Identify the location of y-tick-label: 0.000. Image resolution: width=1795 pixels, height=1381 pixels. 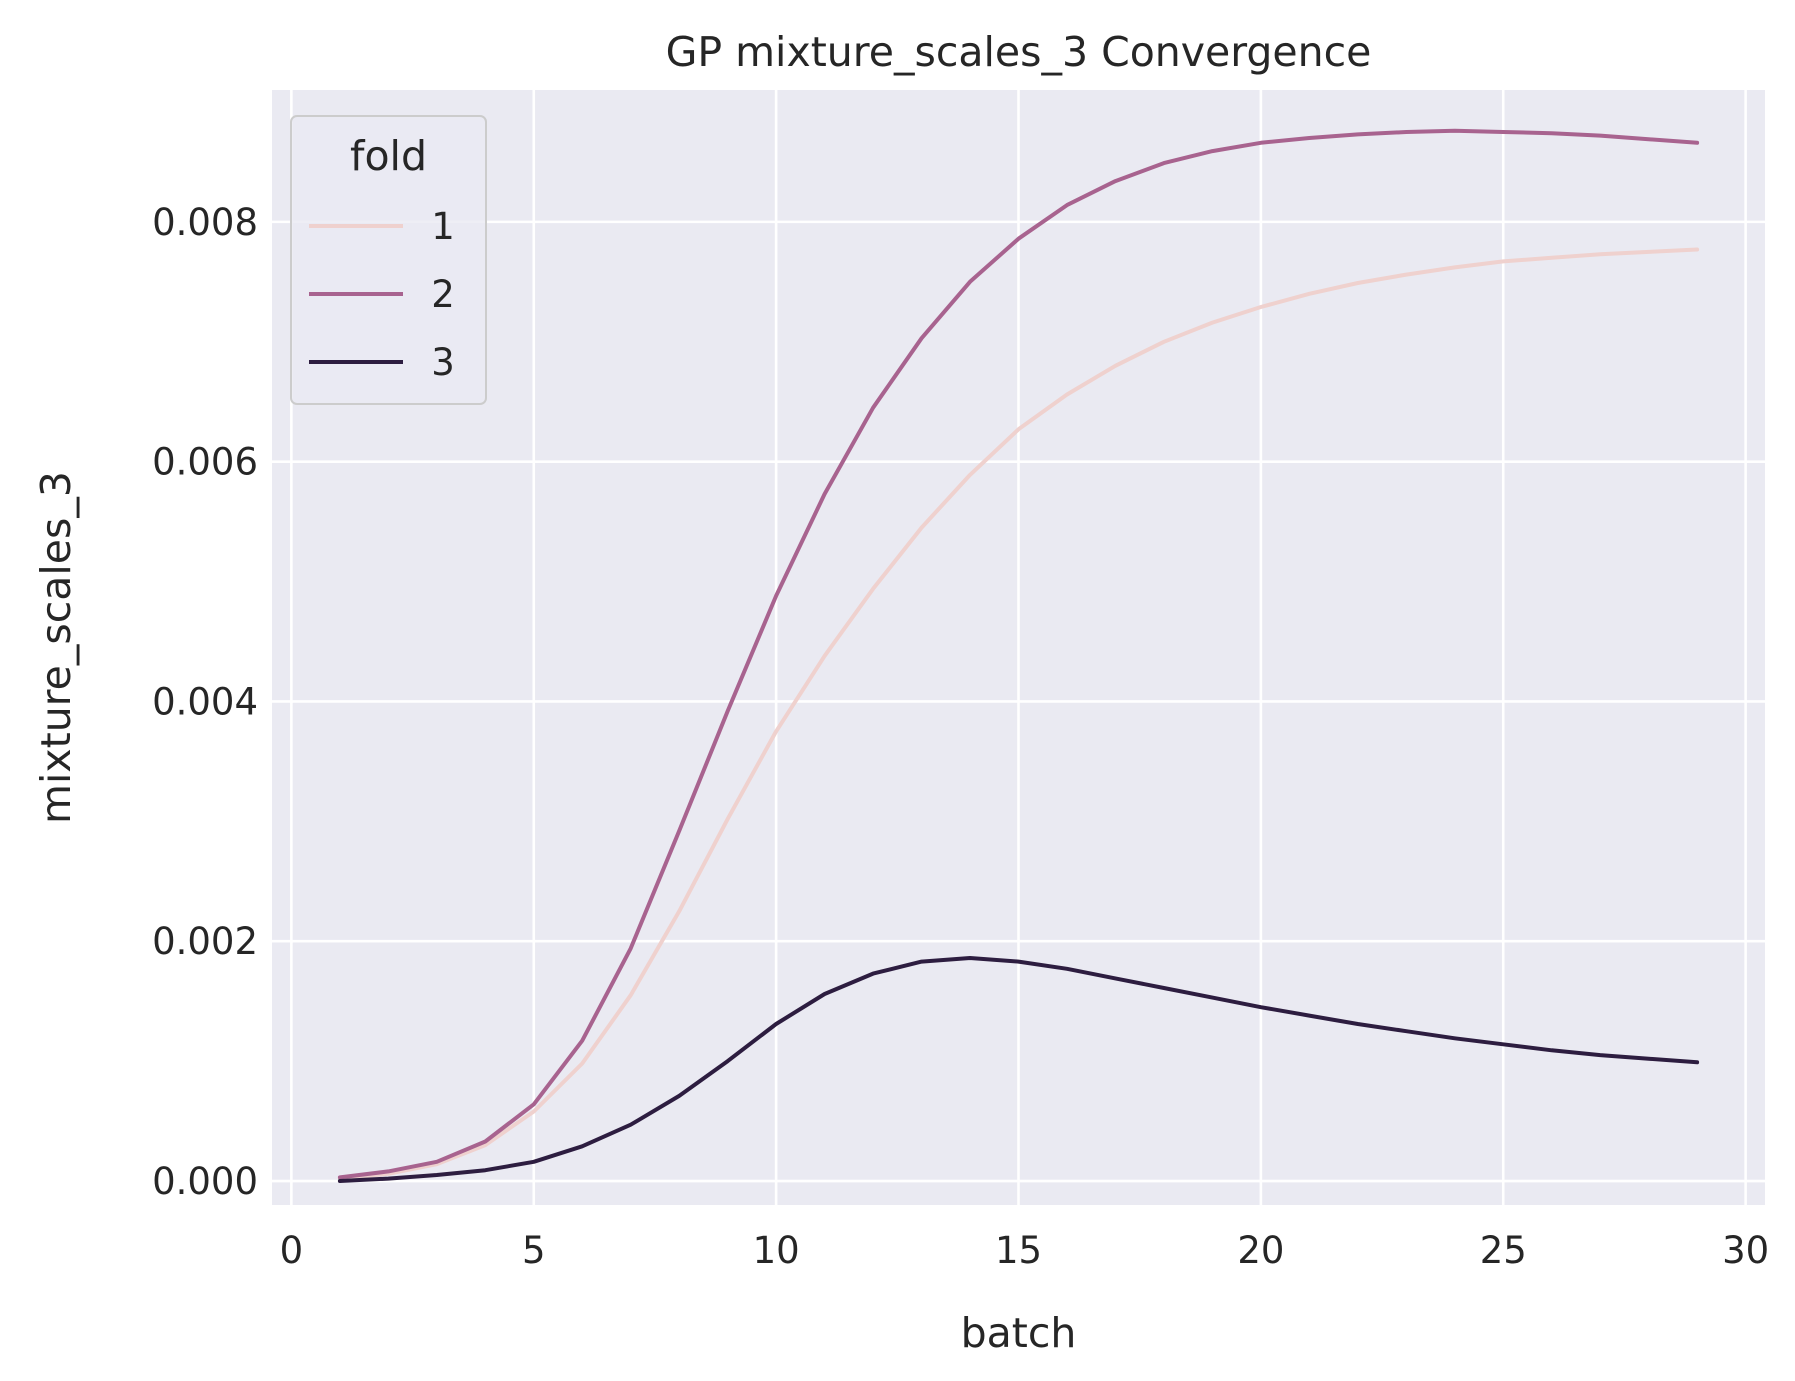
(205, 1181).